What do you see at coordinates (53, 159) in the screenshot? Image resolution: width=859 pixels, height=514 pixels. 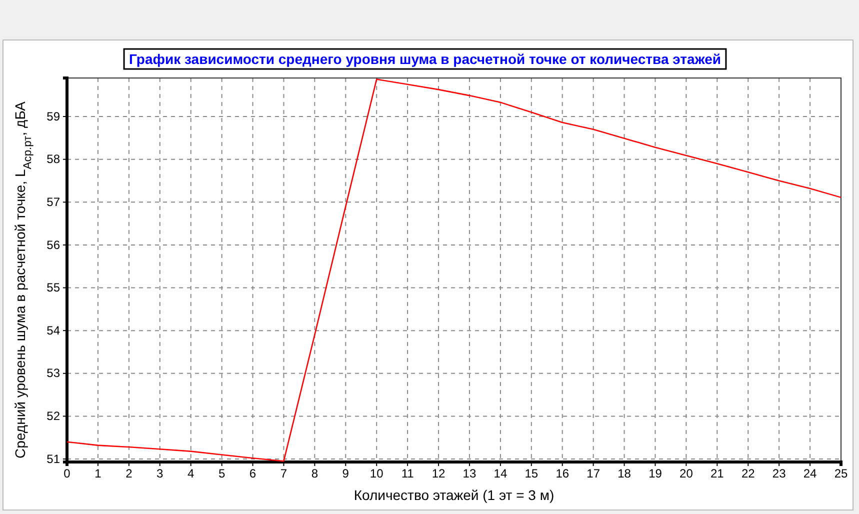 I see `y-tick-label: 58` at bounding box center [53, 159].